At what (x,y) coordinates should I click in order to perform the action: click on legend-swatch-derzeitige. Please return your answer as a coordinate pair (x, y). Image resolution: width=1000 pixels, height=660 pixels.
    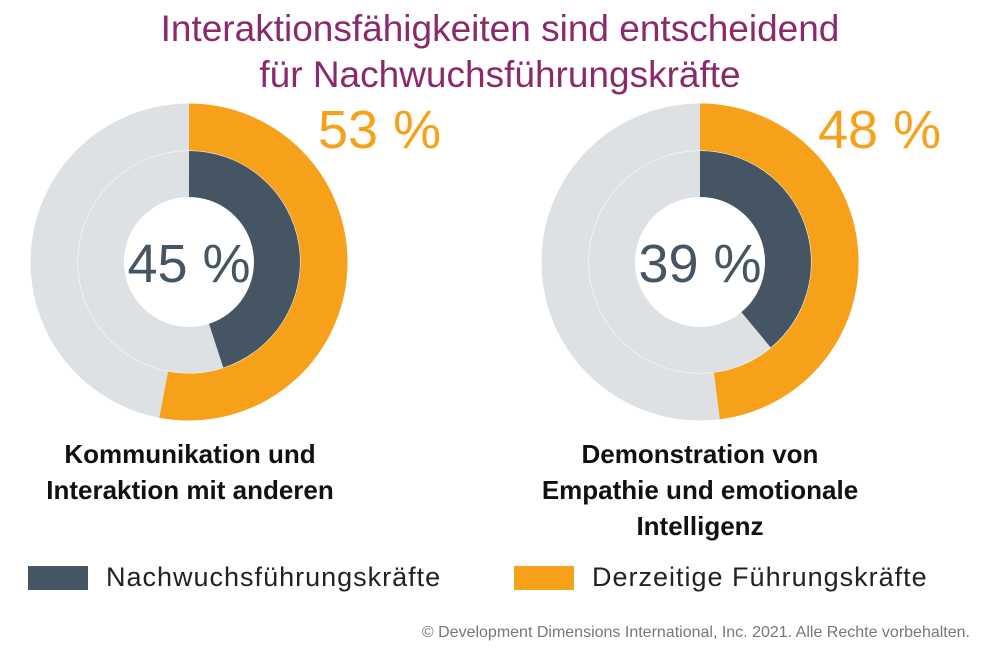
    Looking at the image, I should click on (544, 577).